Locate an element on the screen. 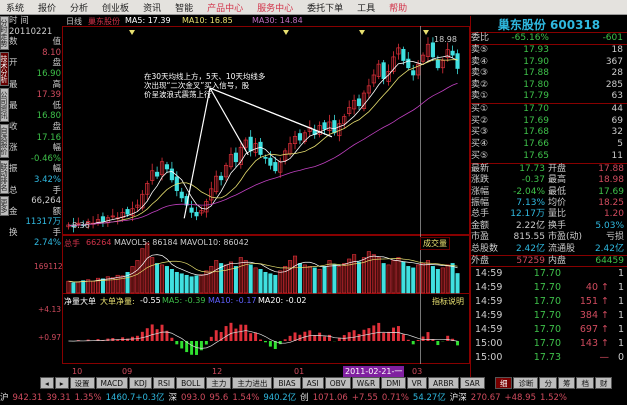 The image size is (627, 405). orderbook-row: 卖⑤ 17.93 18 is located at coordinates (549, 51).